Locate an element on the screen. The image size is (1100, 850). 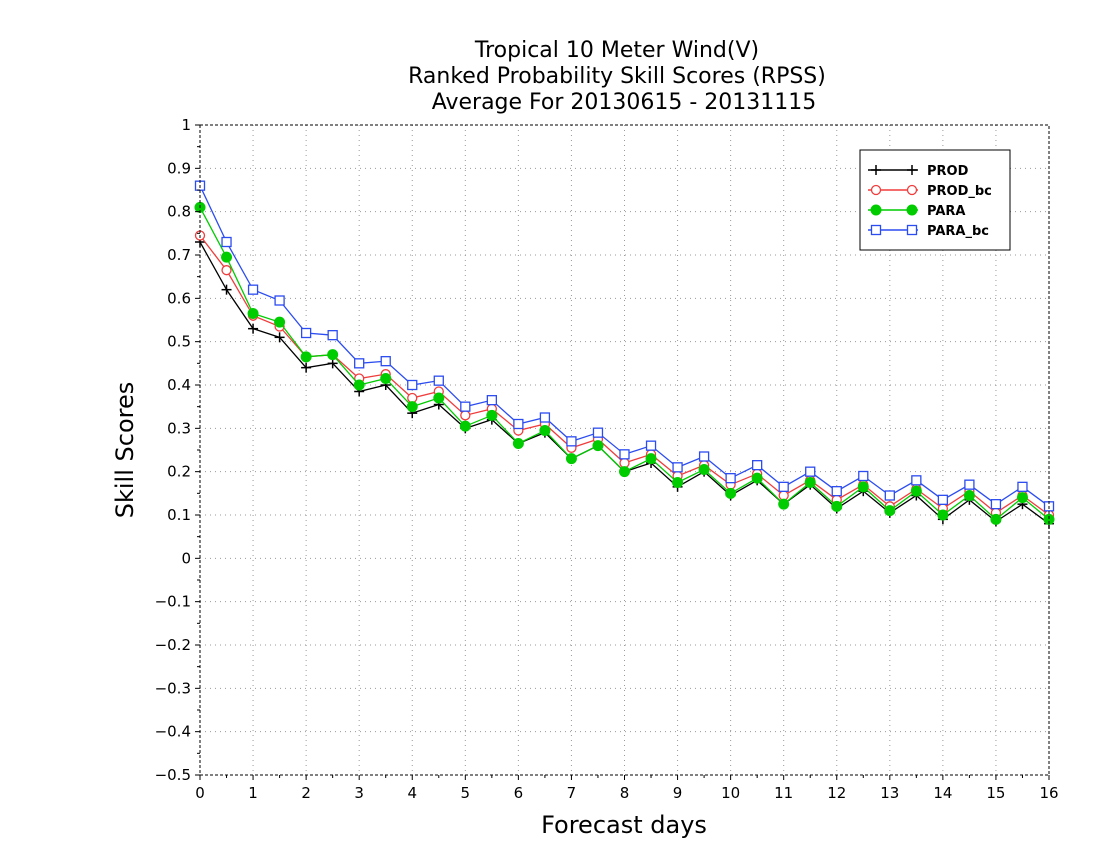
x-tick-label: 6 is located at coordinates (519, 793).